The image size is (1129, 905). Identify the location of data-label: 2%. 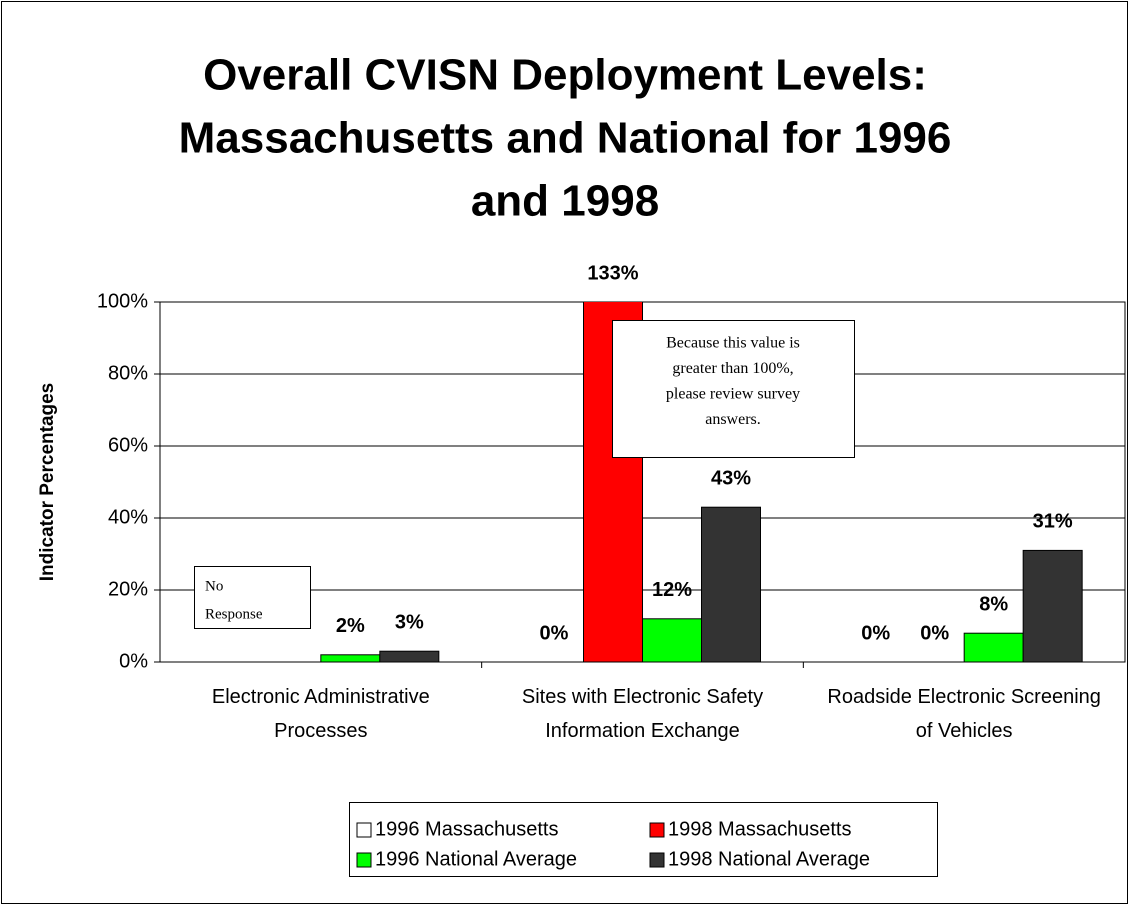
(350, 626).